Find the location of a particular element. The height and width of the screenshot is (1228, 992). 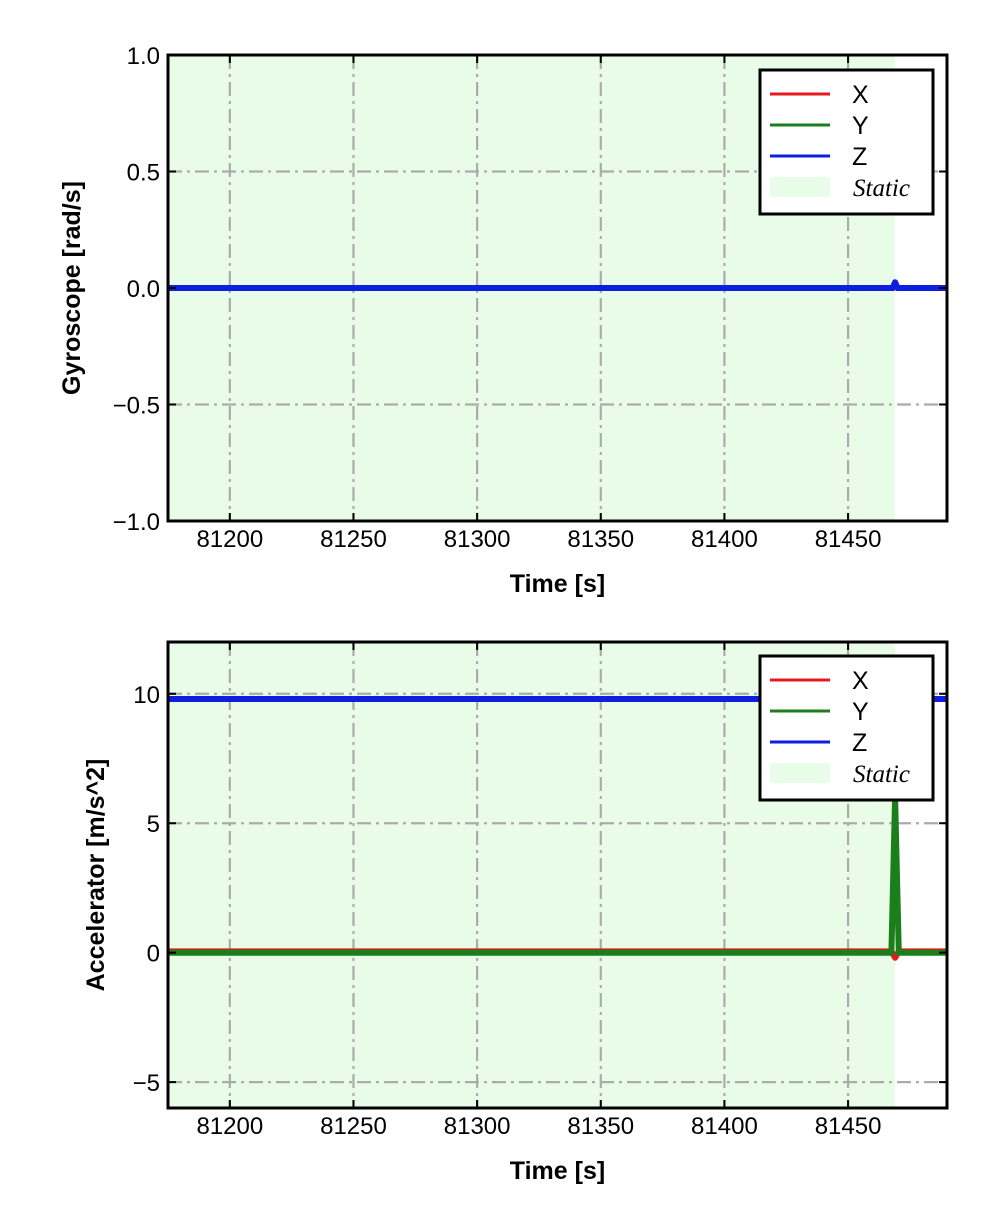

y-tick-label: −0.5 is located at coordinates (136, 406).